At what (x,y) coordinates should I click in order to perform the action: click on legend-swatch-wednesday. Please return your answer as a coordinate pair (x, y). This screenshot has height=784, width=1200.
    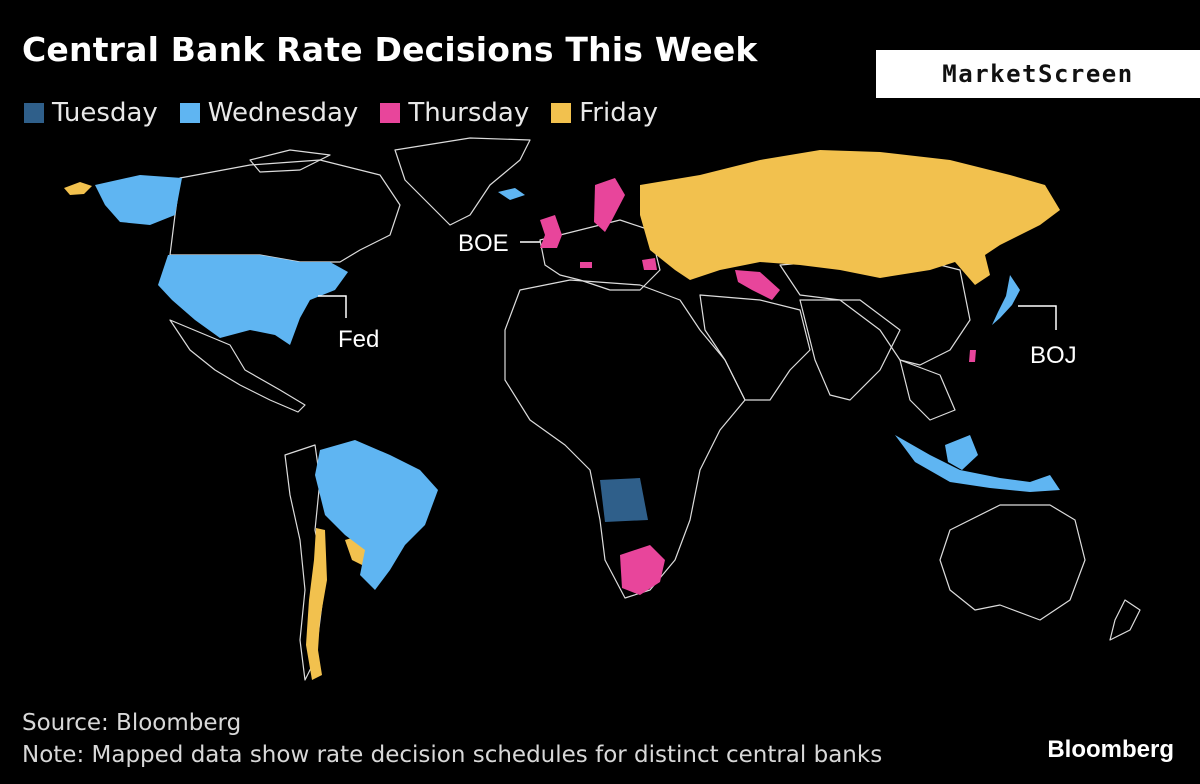
    Looking at the image, I should click on (189, 113).